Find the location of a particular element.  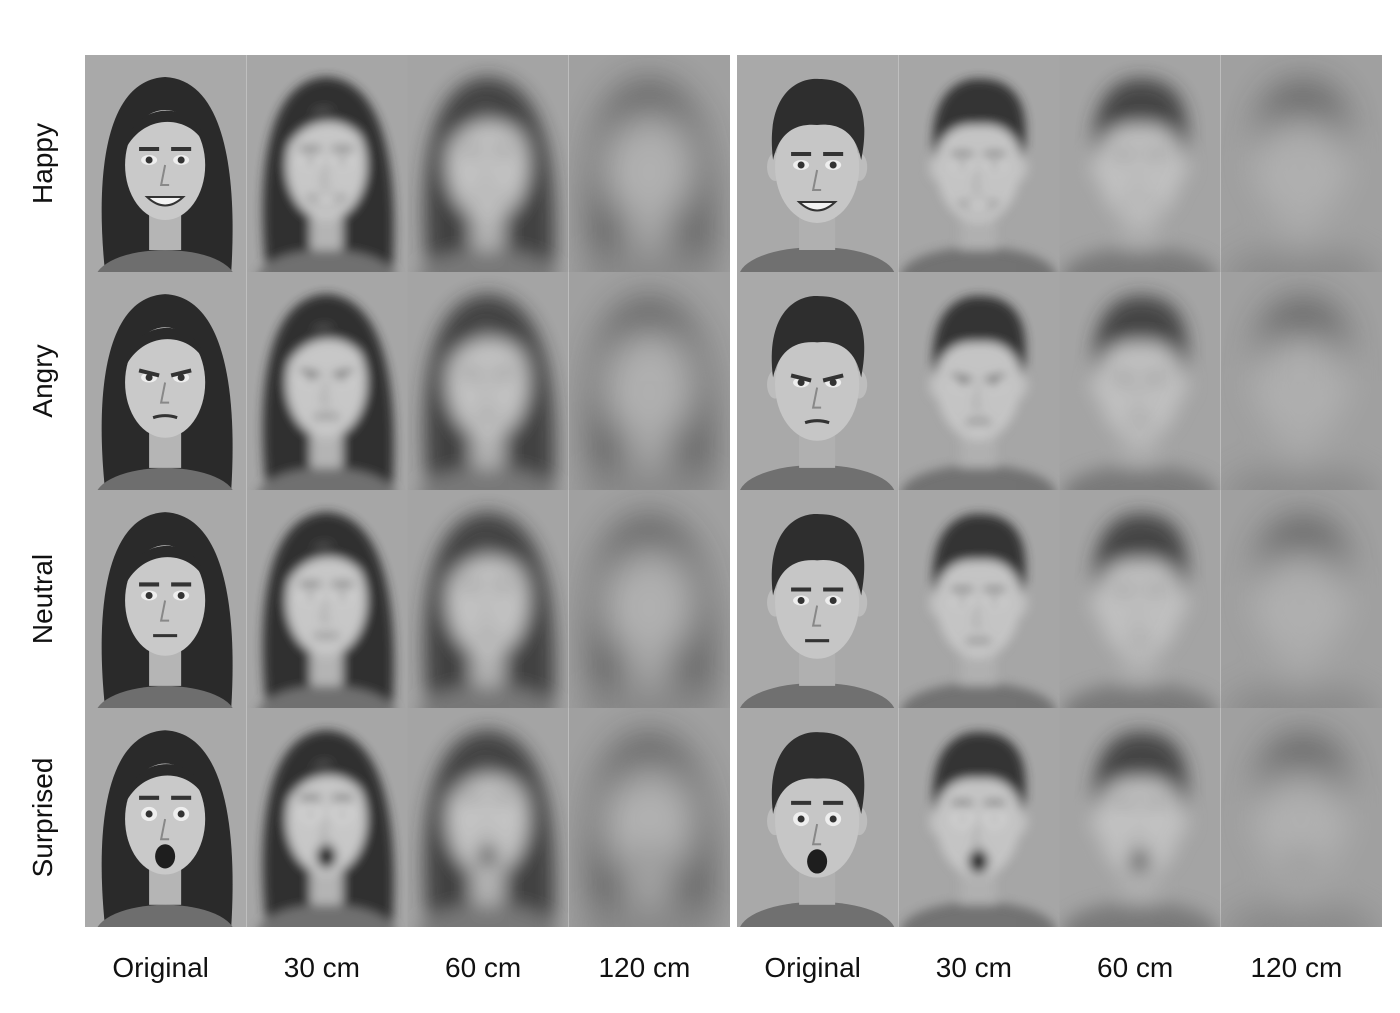

column-label: 120 cm is located at coordinates (644, 967).